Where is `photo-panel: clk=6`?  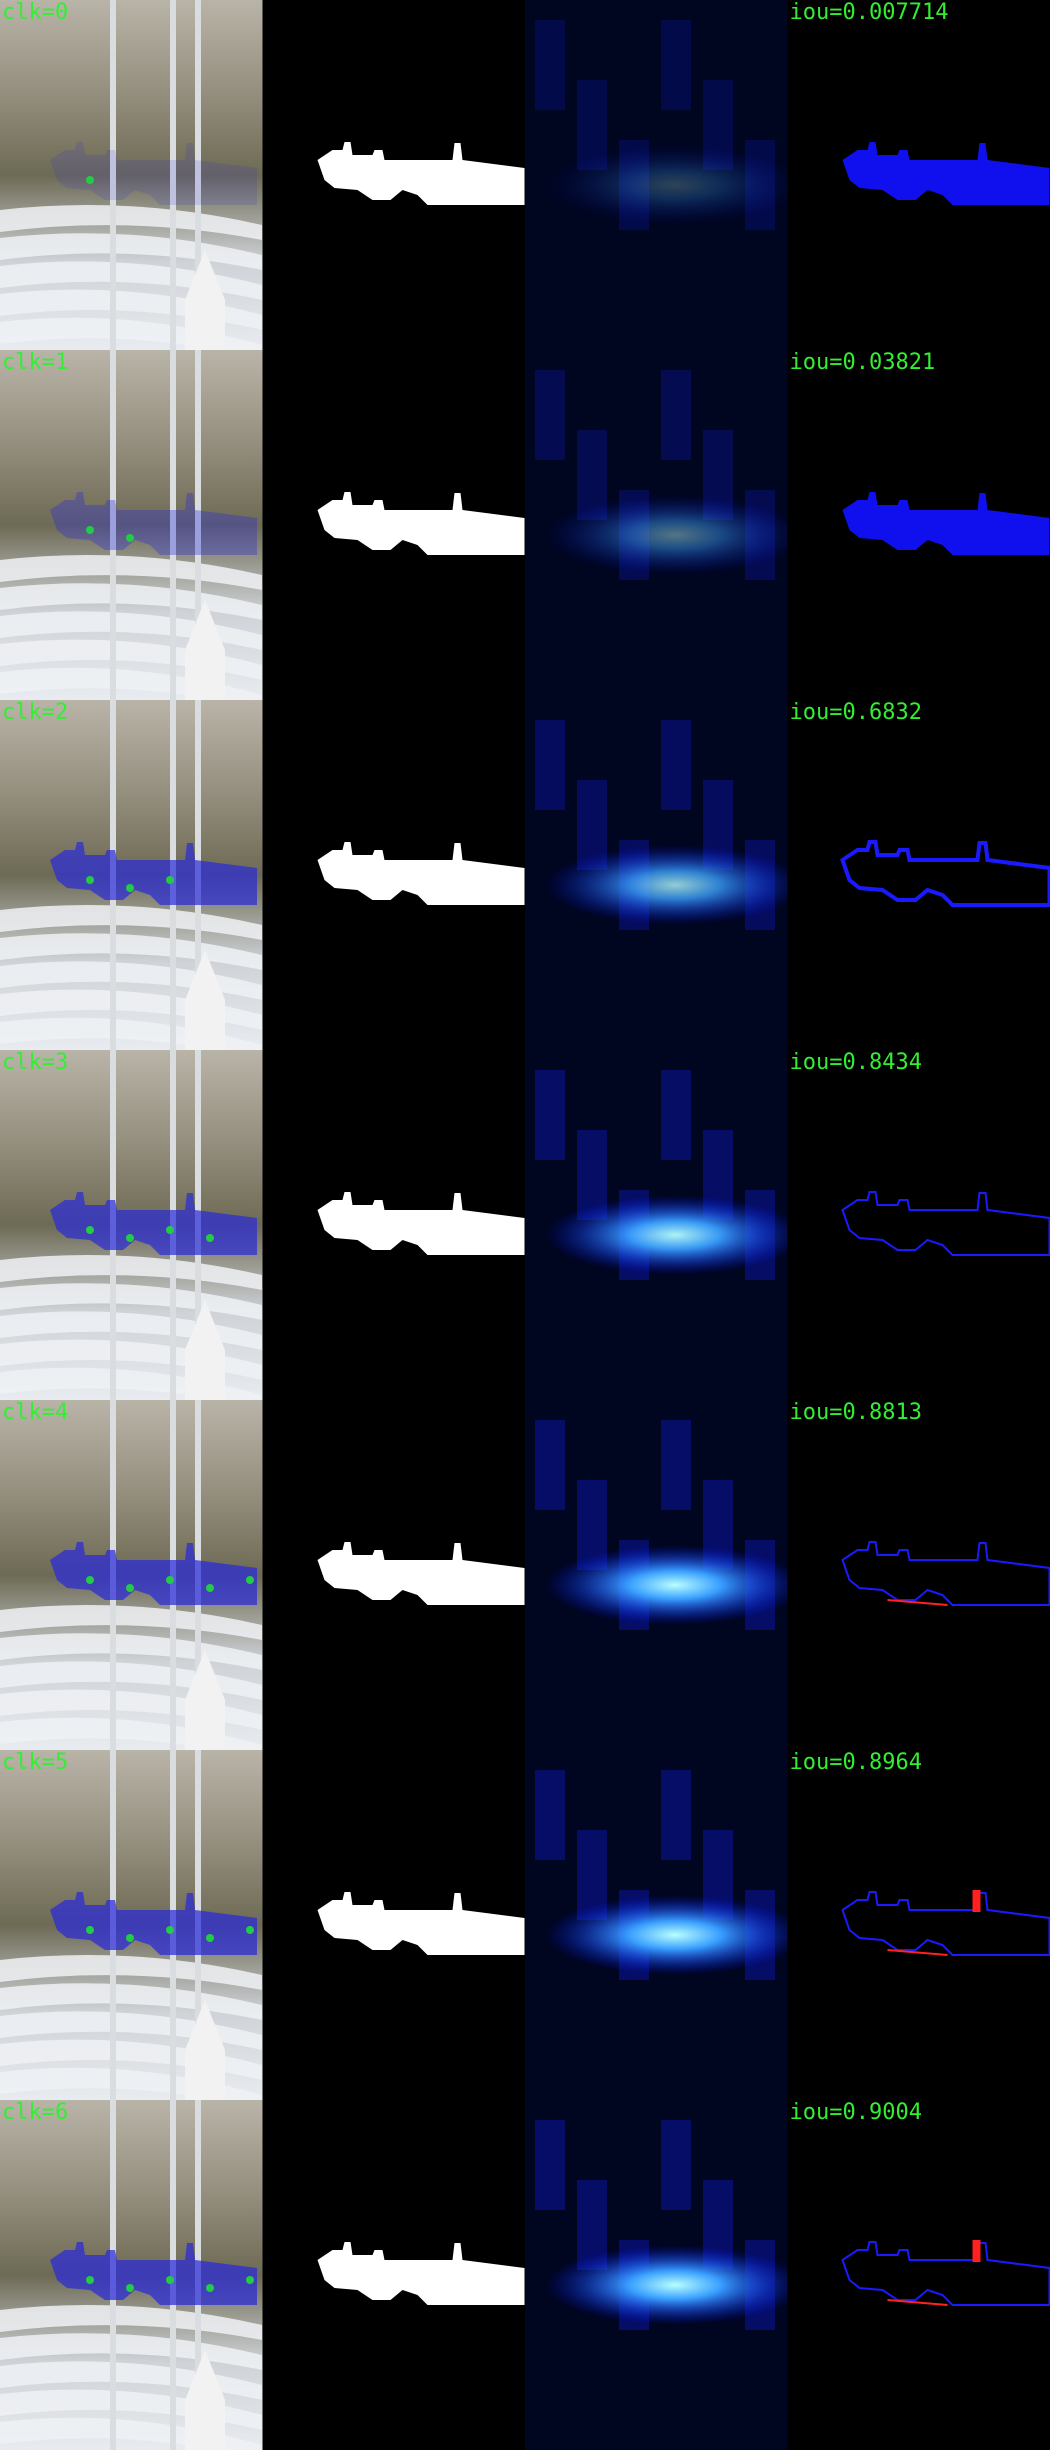
photo-panel: clk=6 is located at coordinates (131, 2275).